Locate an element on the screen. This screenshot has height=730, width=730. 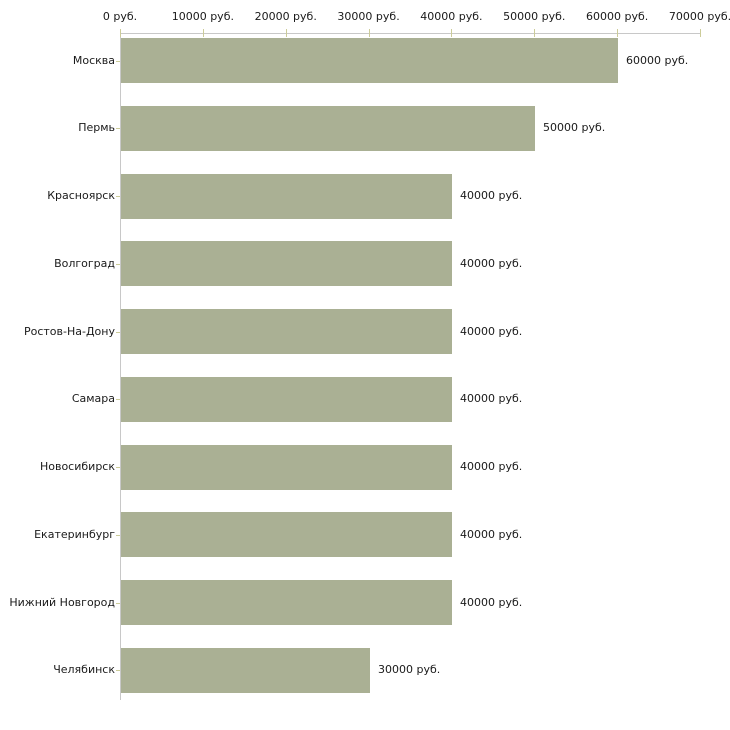
category-label: Новосибирск is located at coordinates (77, 466).